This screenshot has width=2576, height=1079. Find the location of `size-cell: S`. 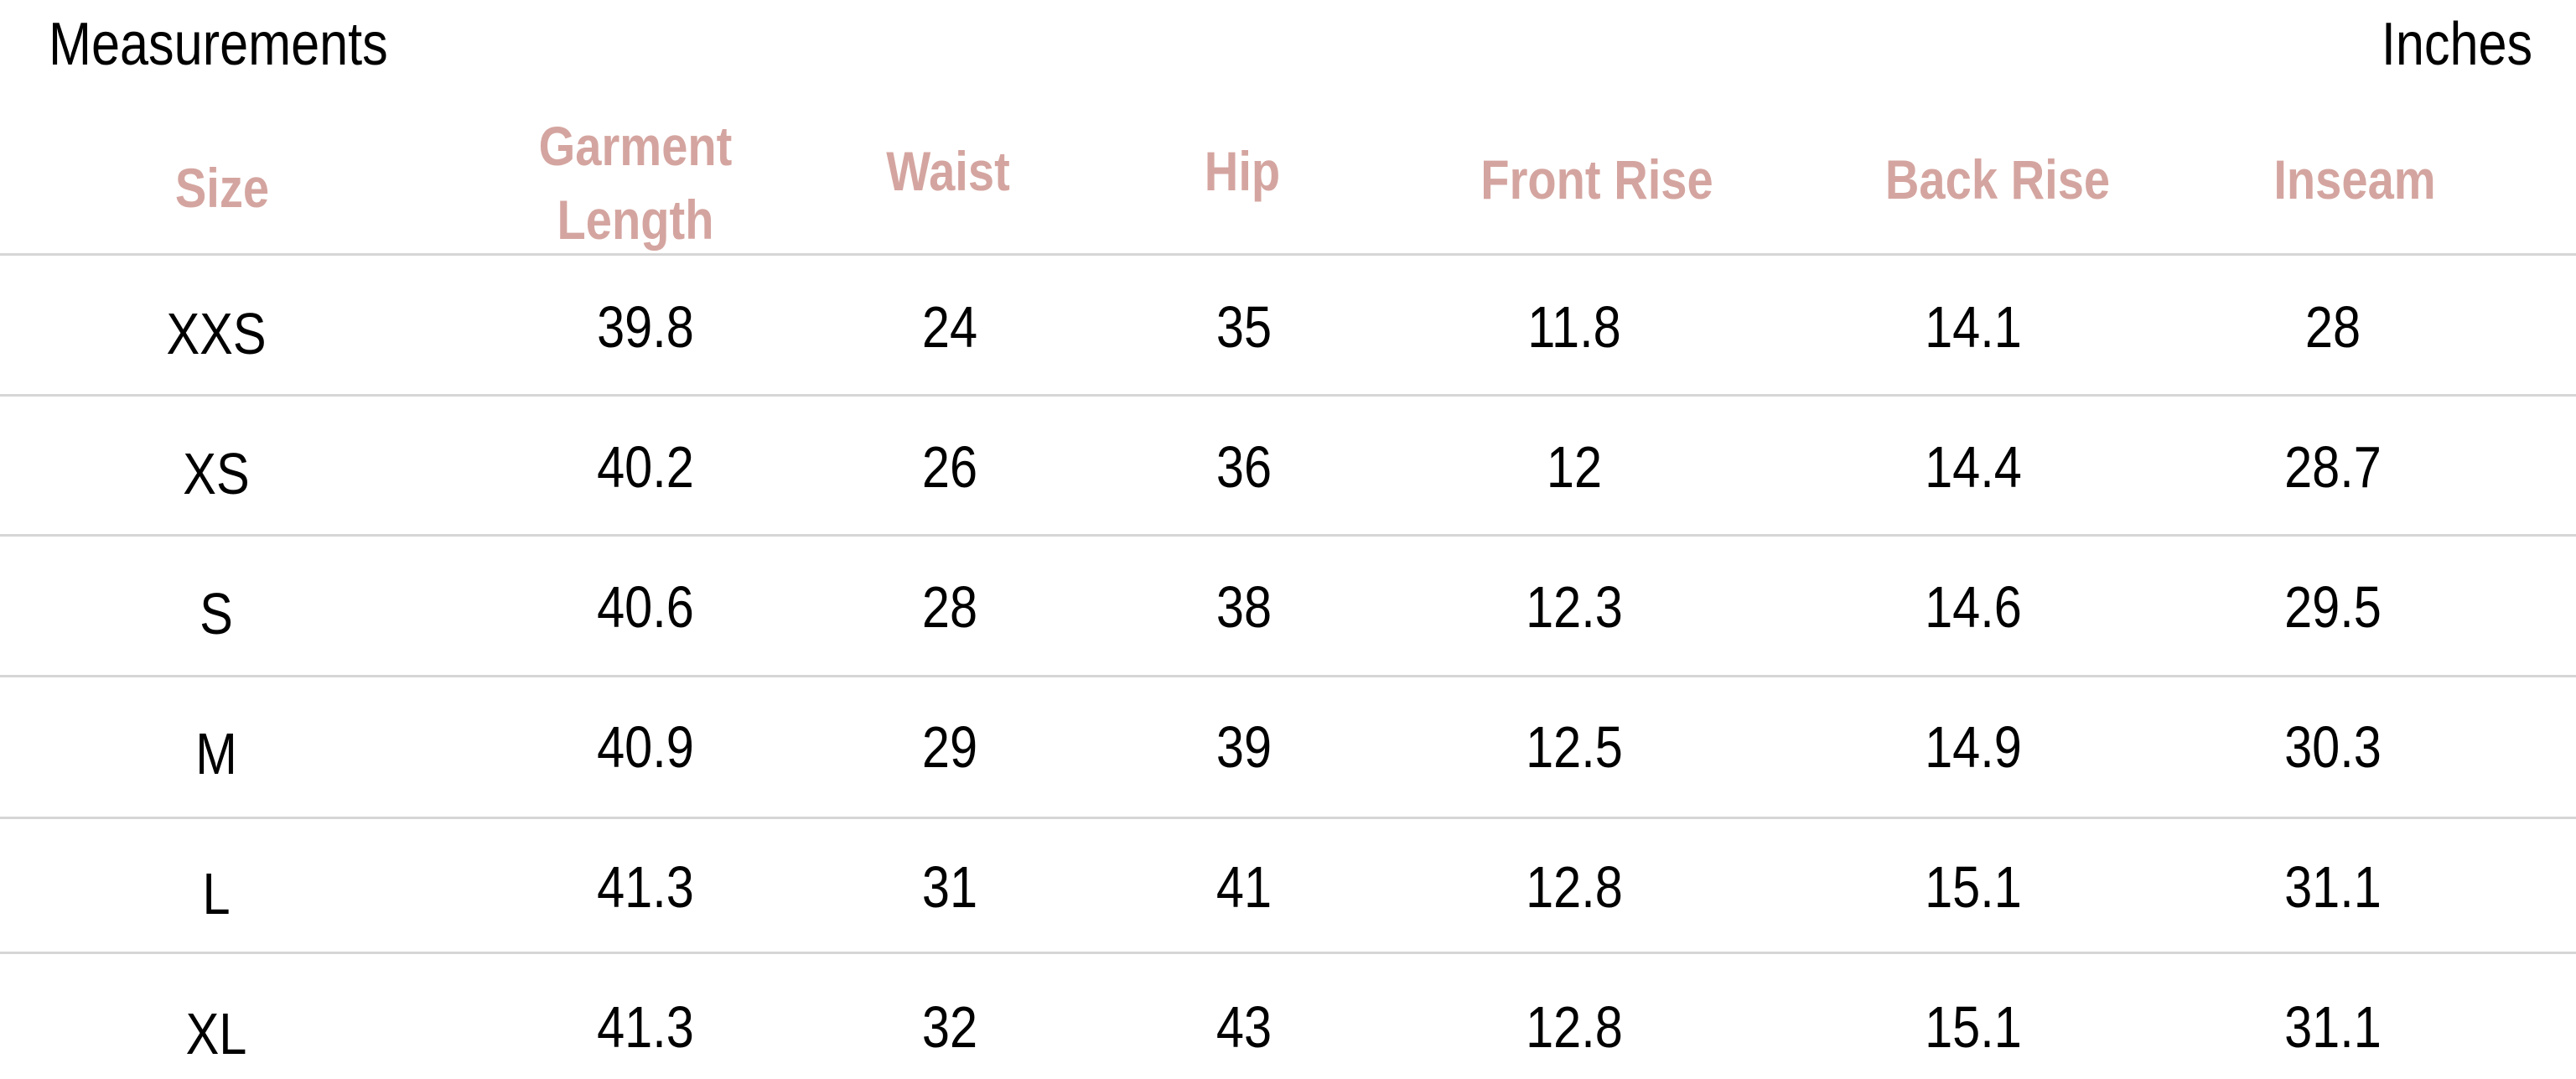

size-cell: S is located at coordinates (216, 613).